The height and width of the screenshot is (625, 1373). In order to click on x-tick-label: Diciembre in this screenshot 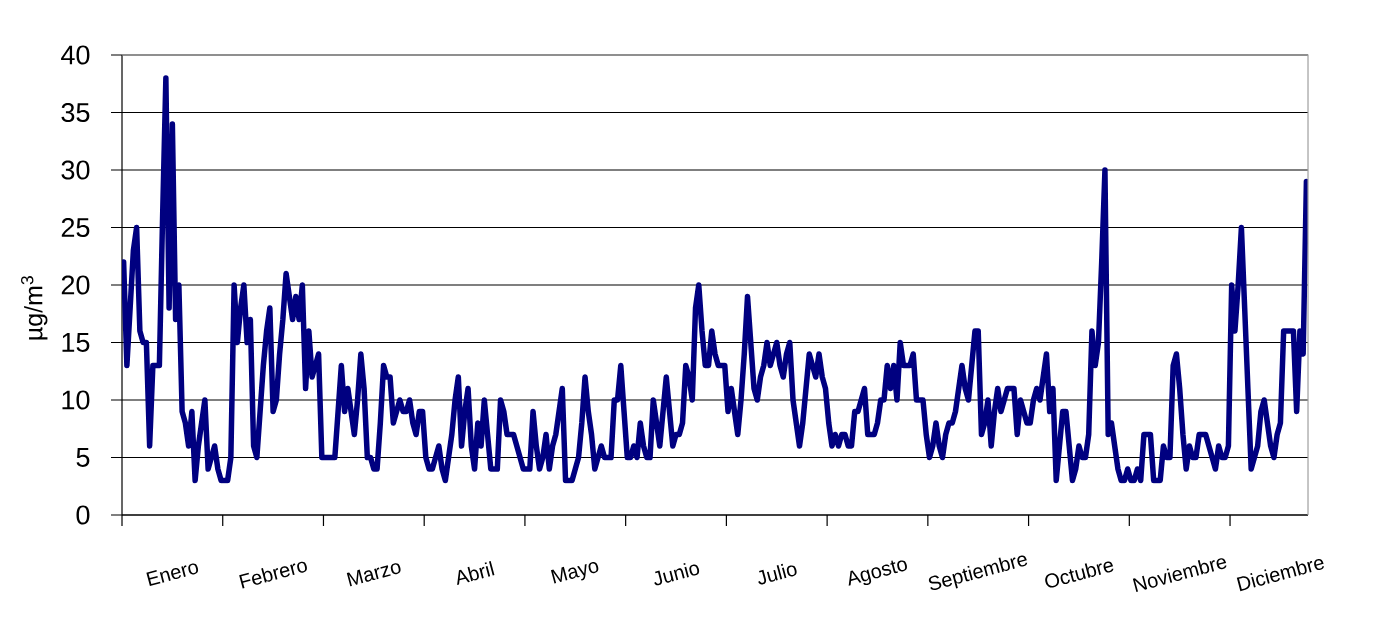, I will do `click(1280, 575)`.